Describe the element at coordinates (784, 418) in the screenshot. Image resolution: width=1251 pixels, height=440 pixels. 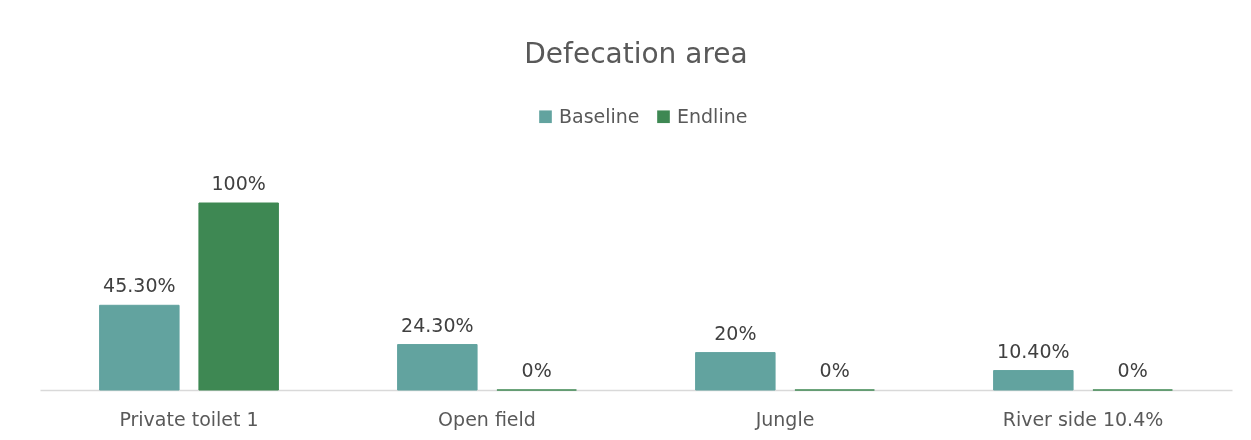
I see `x-tick-label: Jungle` at that location.